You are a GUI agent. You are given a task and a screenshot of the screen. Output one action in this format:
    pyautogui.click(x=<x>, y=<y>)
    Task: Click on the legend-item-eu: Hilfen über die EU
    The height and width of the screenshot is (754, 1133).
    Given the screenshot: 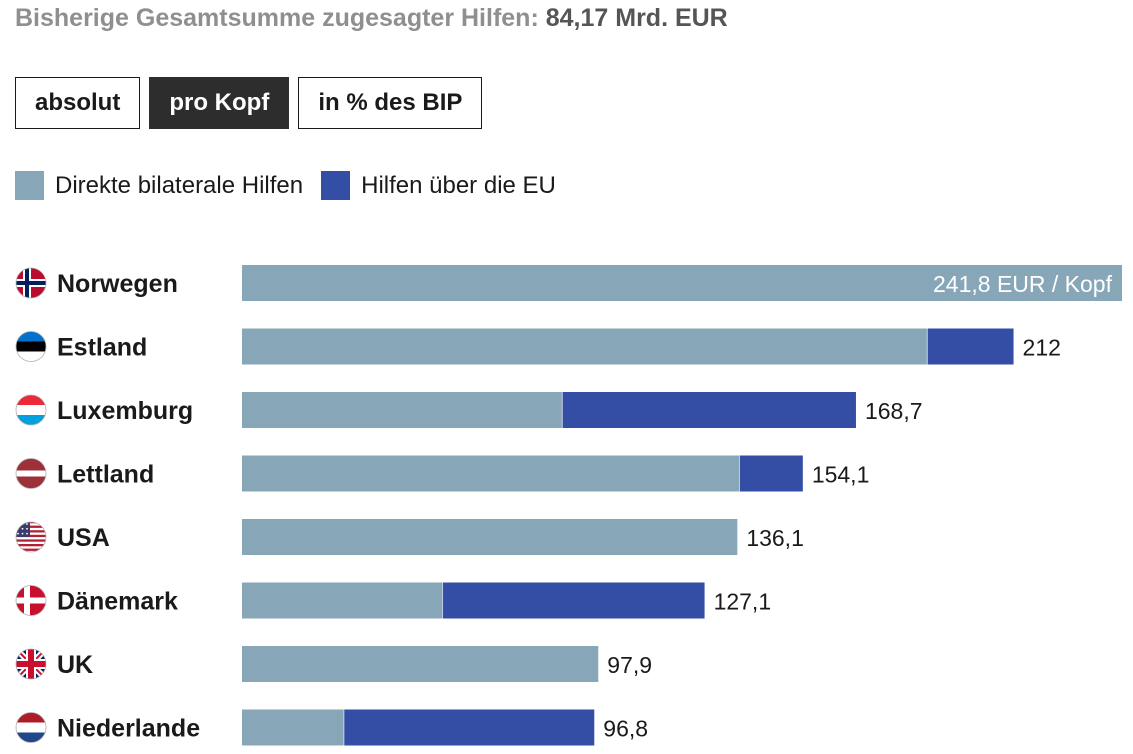 What is the action you would take?
    pyautogui.click(x=438, y=185)
    